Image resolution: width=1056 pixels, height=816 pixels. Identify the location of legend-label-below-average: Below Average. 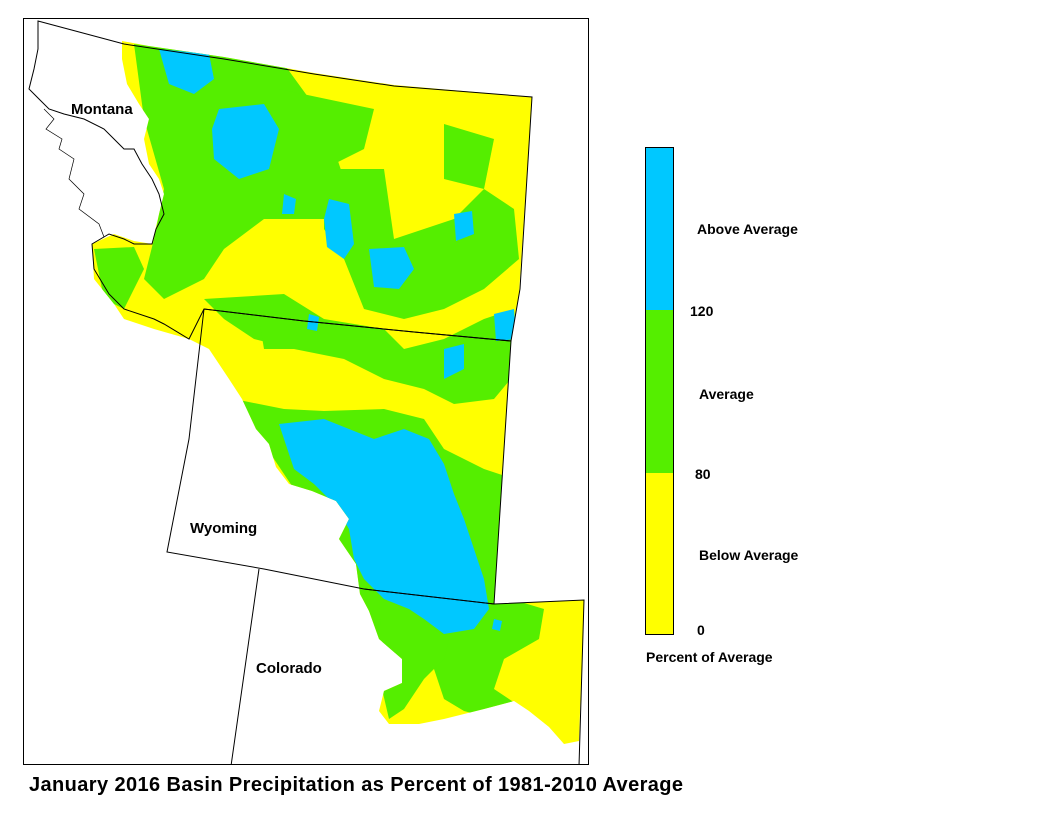
(749, 555).